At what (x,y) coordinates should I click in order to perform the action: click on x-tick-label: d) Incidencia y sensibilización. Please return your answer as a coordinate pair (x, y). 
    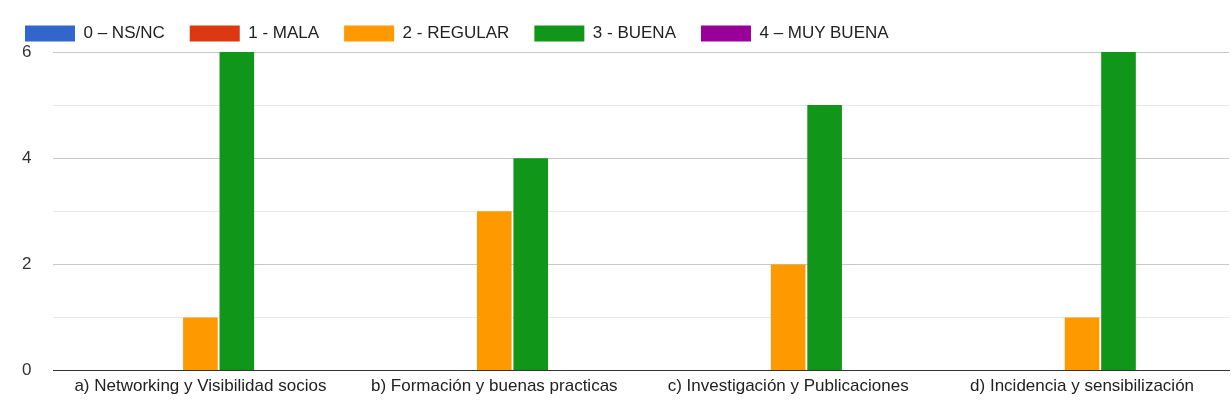
    Looking at the image, I should click on (1082, 386).